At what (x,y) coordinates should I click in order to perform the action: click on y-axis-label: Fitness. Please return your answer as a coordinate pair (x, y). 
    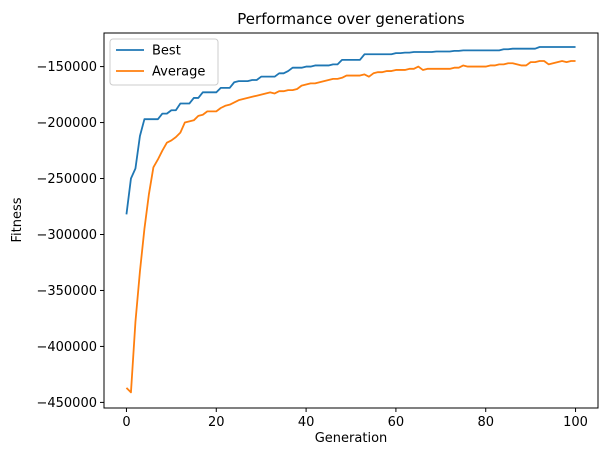
    Looking at the image, I should click on (17, 219).